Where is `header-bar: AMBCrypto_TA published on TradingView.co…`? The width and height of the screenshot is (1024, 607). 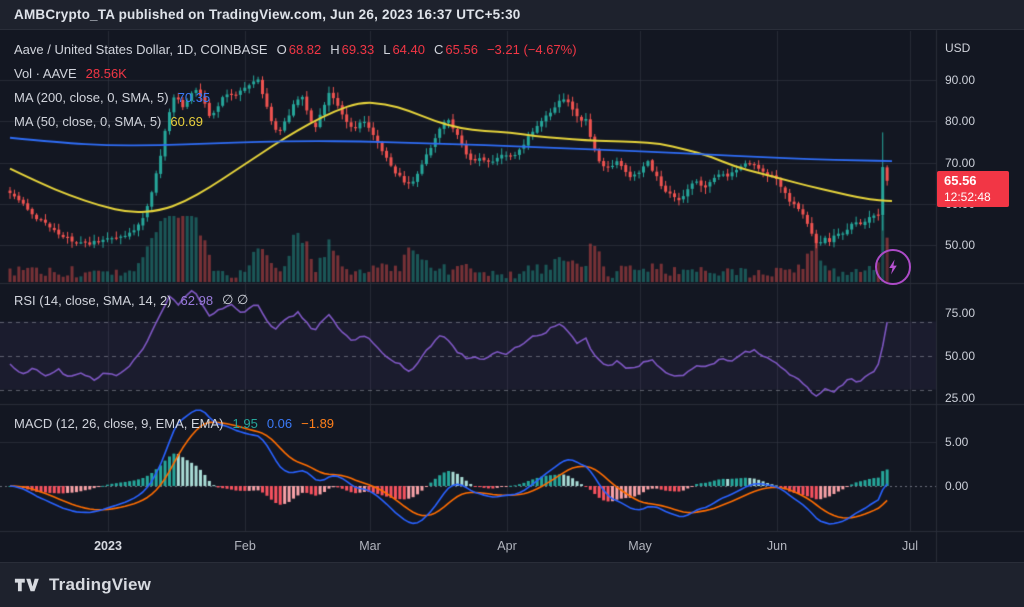
header-bar: AMBCrypto_TA published on TradingView.co… is located at coordinates (512, 15).